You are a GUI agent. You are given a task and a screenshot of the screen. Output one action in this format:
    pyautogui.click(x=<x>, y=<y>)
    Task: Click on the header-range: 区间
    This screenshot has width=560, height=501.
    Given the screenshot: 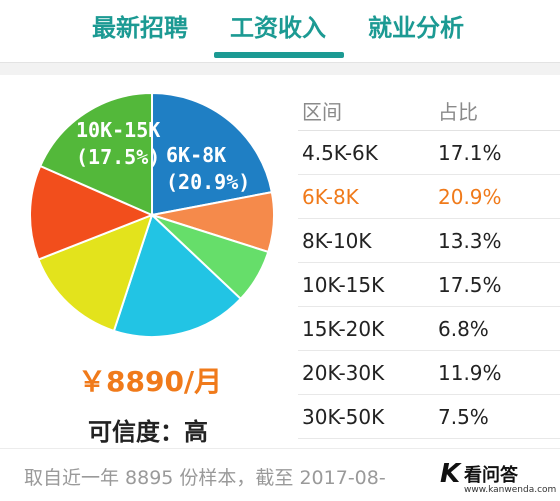 What is the action you would take?
    pyautogui.click(x=322, y=112)
    